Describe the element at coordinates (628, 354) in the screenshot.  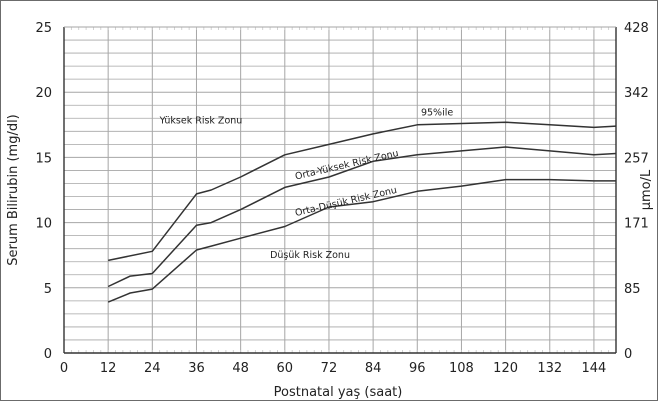
I see `y2-tick-label: 0` at that location.